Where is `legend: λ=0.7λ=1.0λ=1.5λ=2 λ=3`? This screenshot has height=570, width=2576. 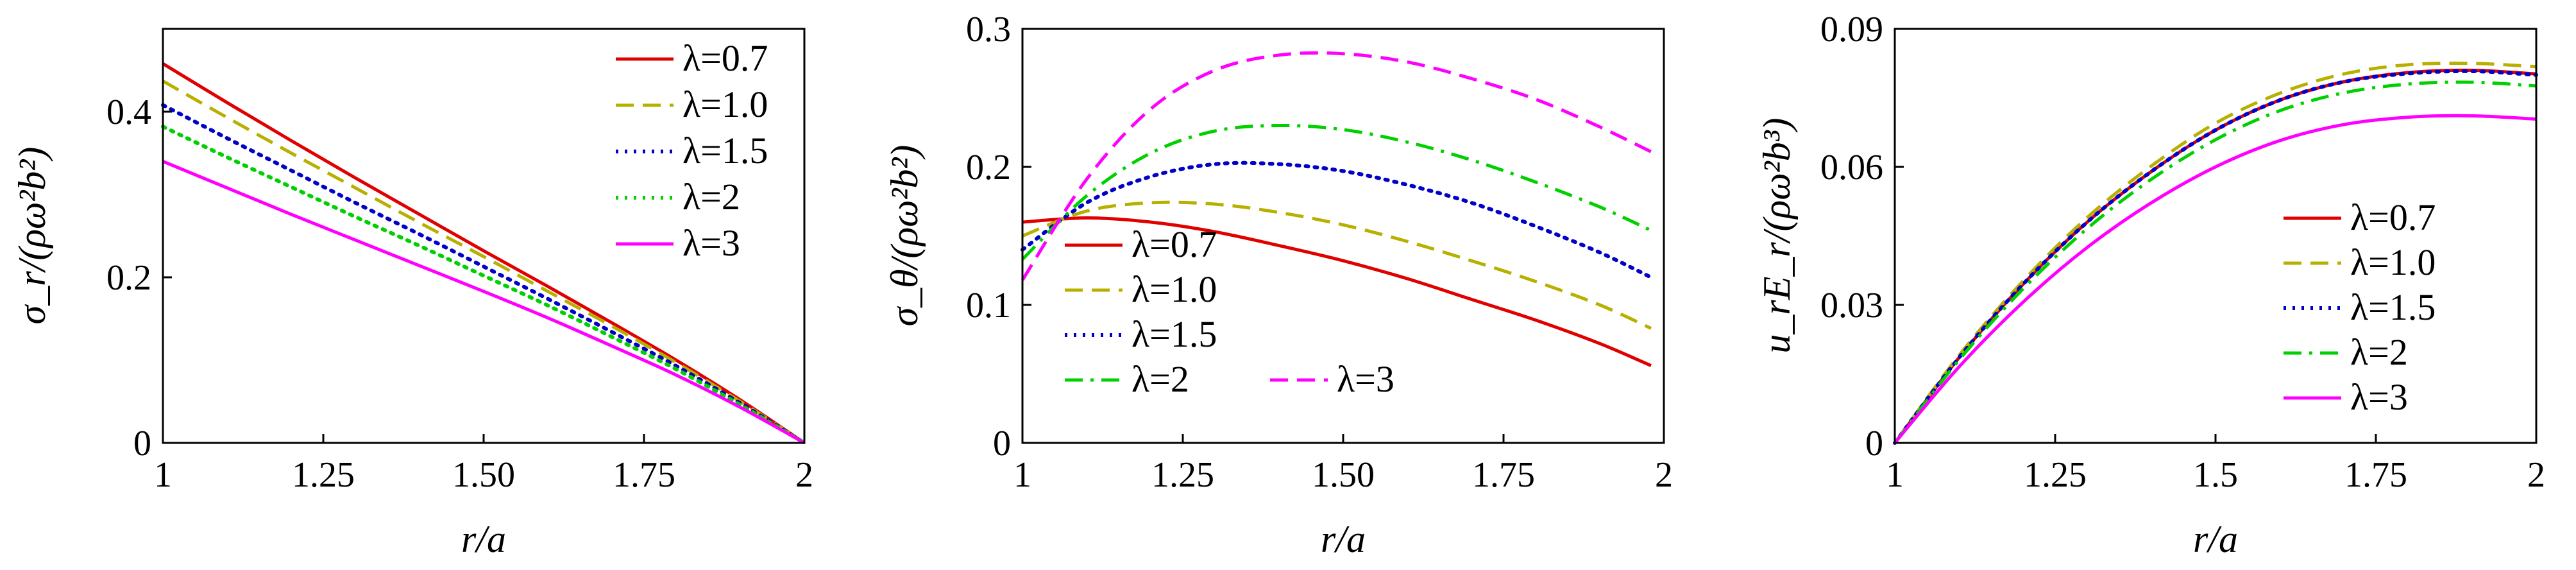
legend: λ=0.7λ=1.0λ=1.5λ=2 λ=3 is located at coordinates (1229, 311).